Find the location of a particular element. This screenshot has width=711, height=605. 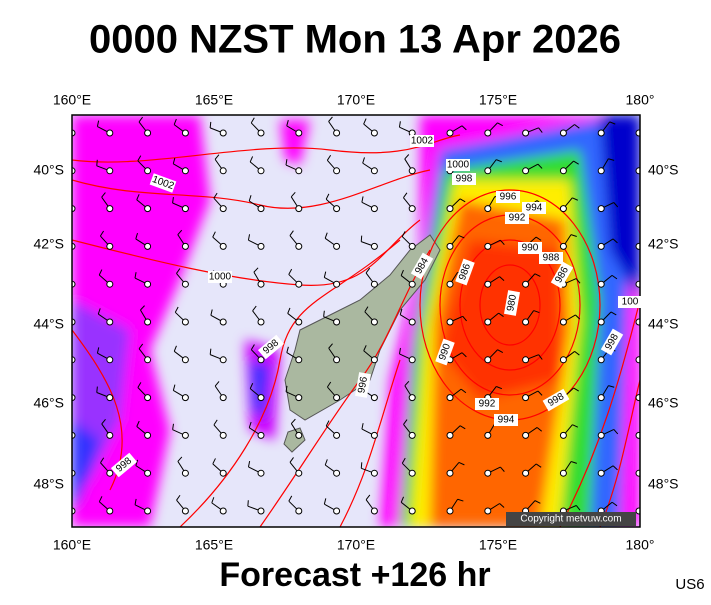

isobar-label-text: 994 is located at coordinates (506, 420).